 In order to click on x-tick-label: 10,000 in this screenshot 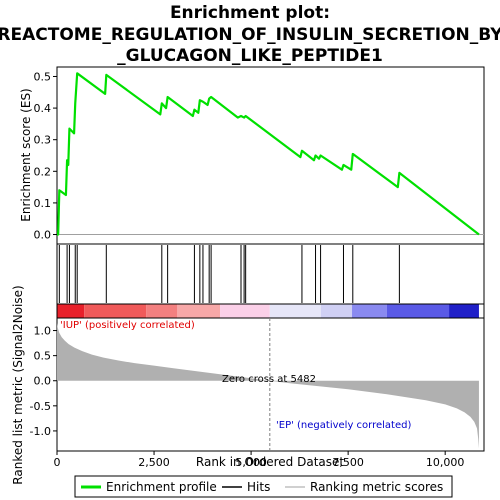, I will do `click(445, 462)`.